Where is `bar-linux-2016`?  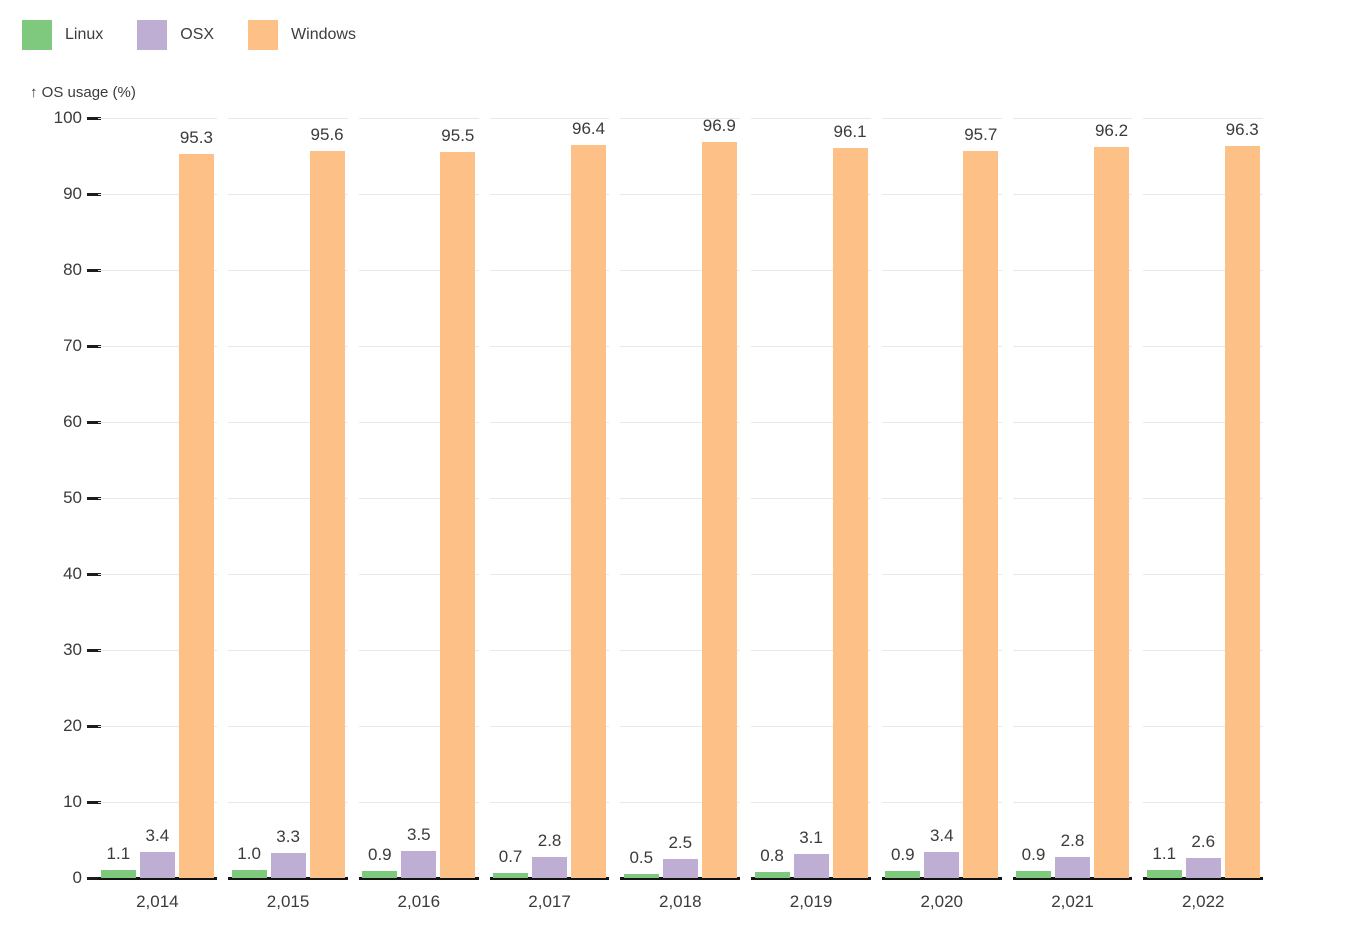 bar-linux-2016 is located at coordinates (380, 874).